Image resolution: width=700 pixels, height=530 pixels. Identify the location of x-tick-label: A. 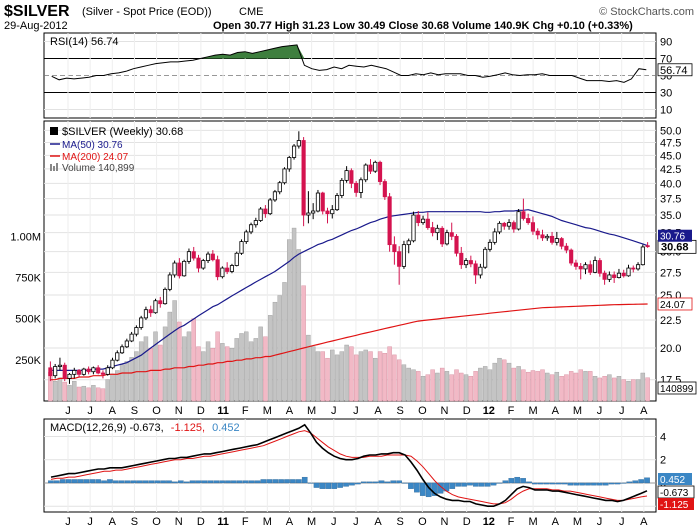
(290, 411).